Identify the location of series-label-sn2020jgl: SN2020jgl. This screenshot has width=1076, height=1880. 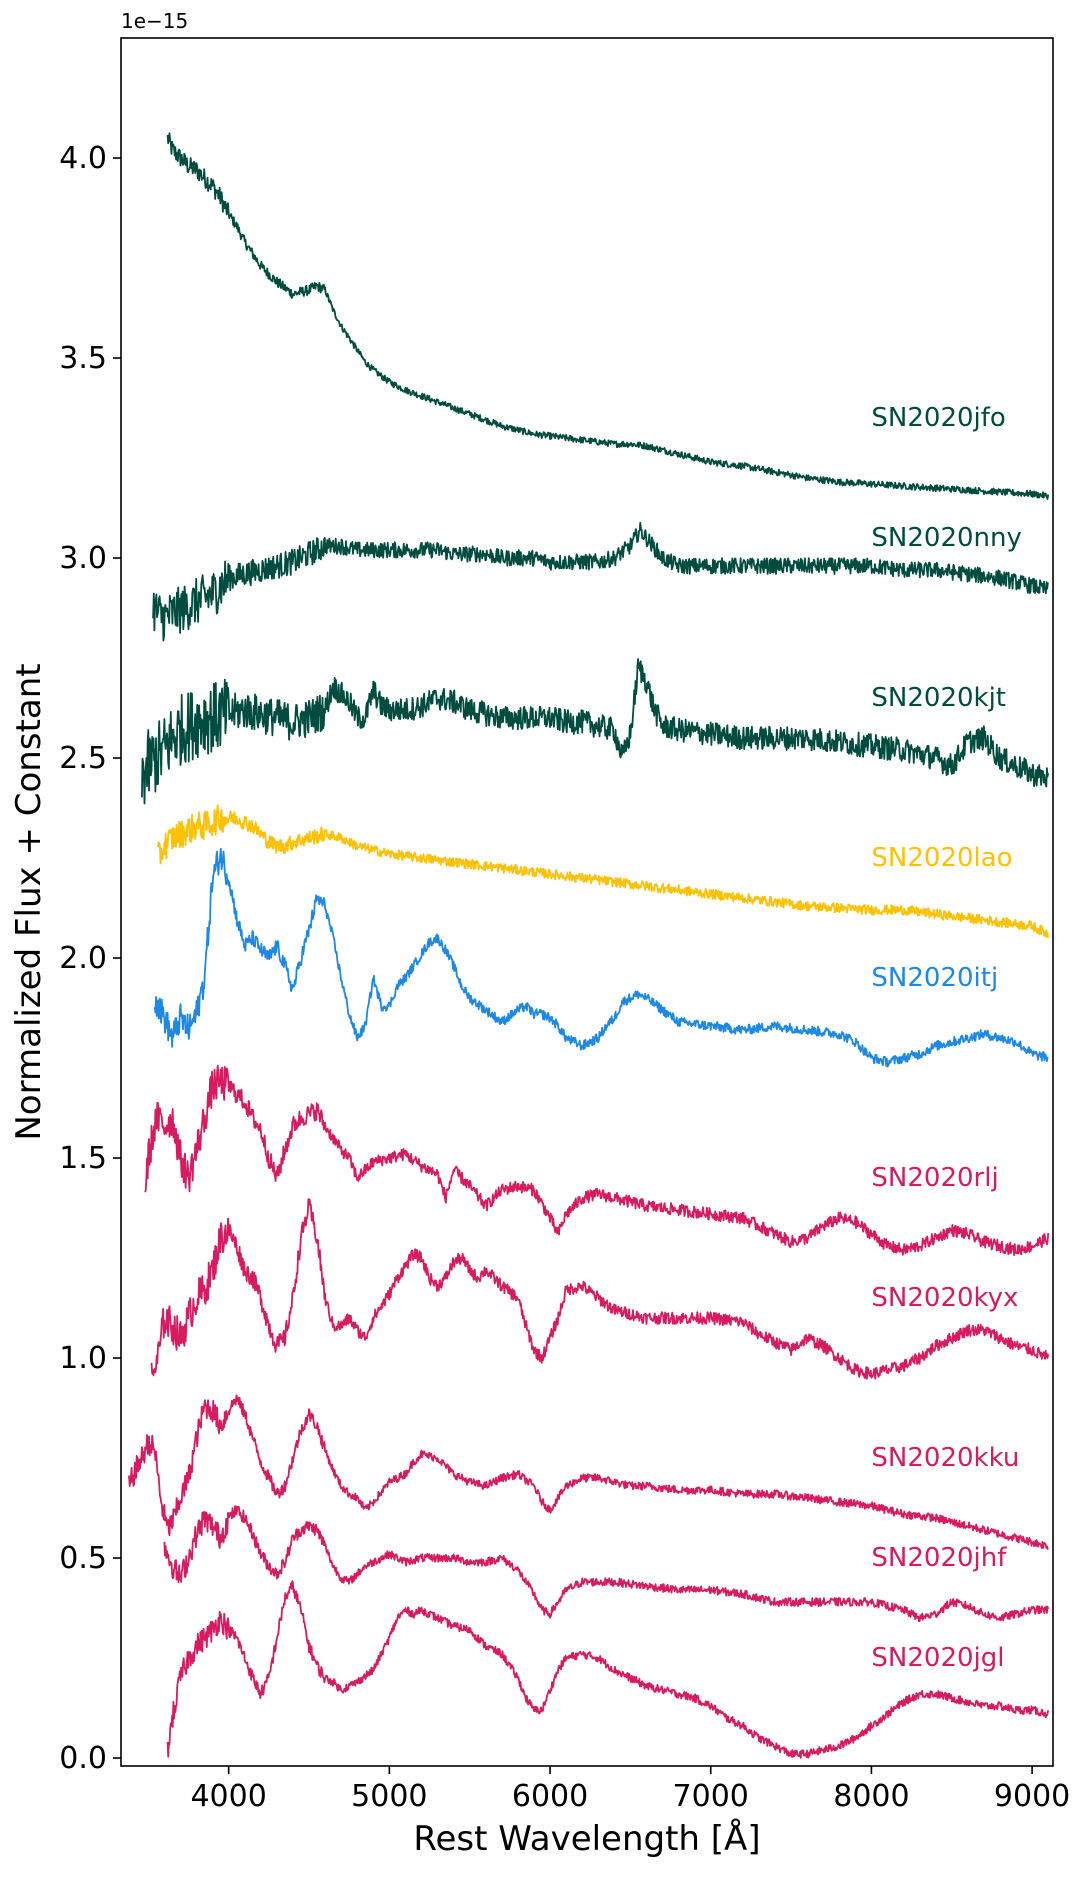
(937, 1658).